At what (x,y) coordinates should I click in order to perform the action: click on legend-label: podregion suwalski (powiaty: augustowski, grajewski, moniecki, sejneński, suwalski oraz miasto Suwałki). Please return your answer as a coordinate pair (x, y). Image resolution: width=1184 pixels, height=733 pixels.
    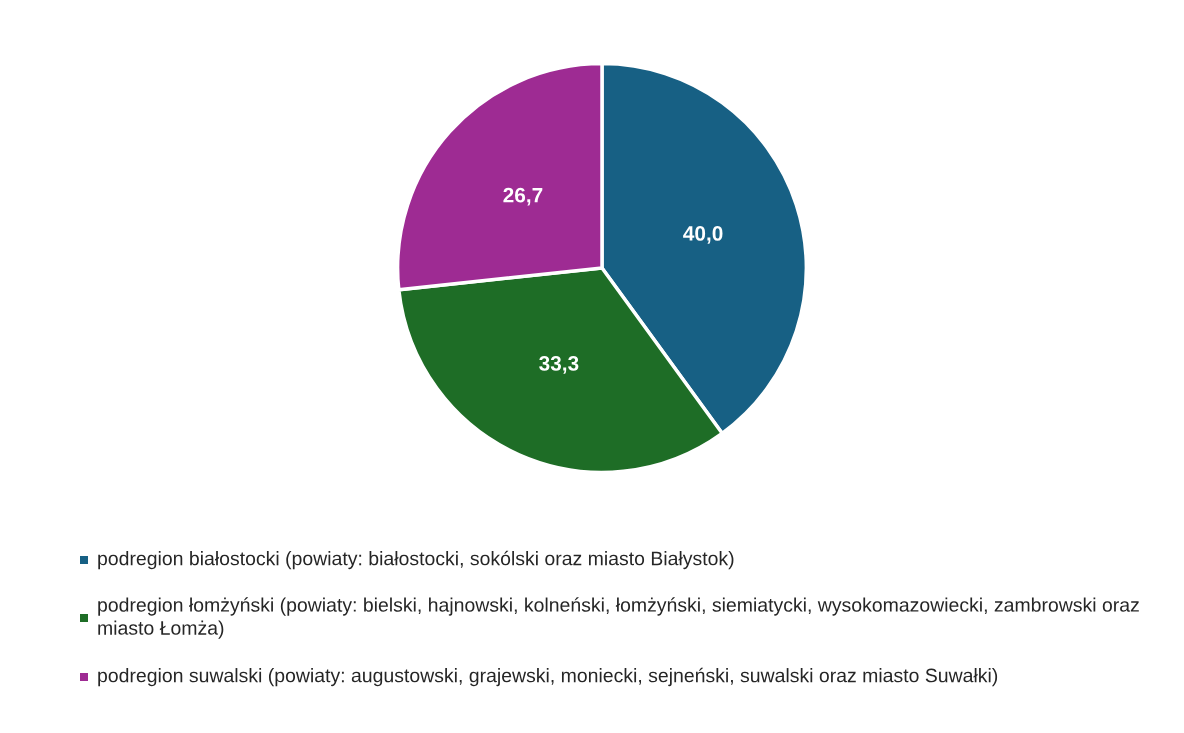
    Looking at the image, I should click on (548, 677).